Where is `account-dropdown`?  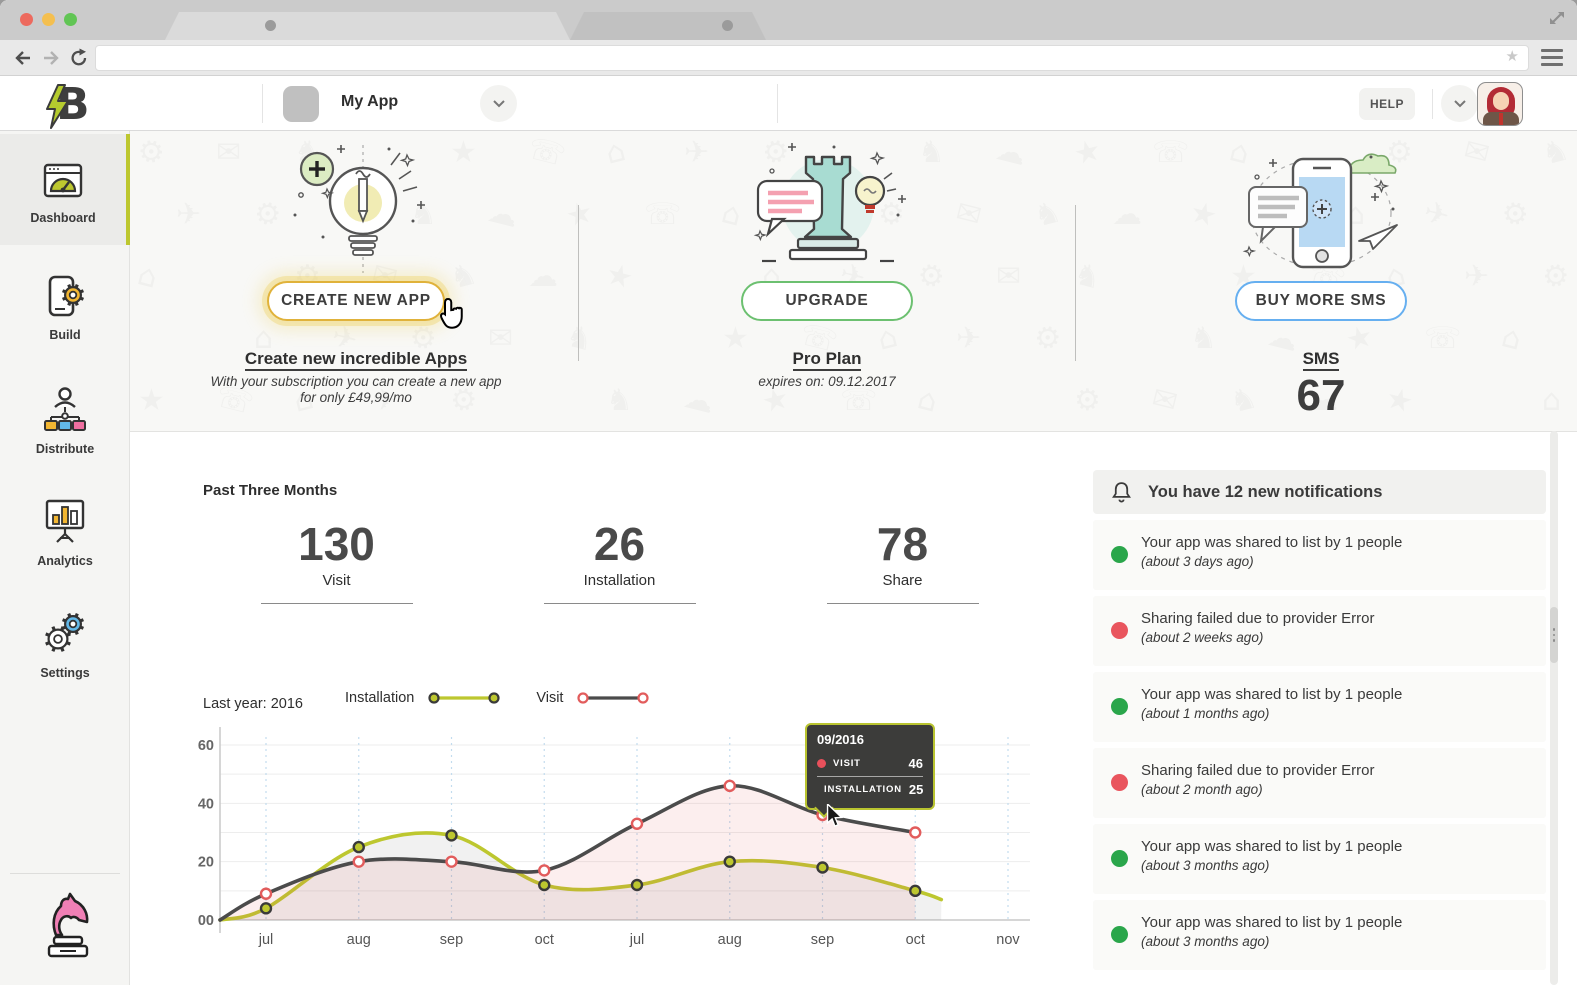 account-dropdown is located at coordinates (1459, 103).